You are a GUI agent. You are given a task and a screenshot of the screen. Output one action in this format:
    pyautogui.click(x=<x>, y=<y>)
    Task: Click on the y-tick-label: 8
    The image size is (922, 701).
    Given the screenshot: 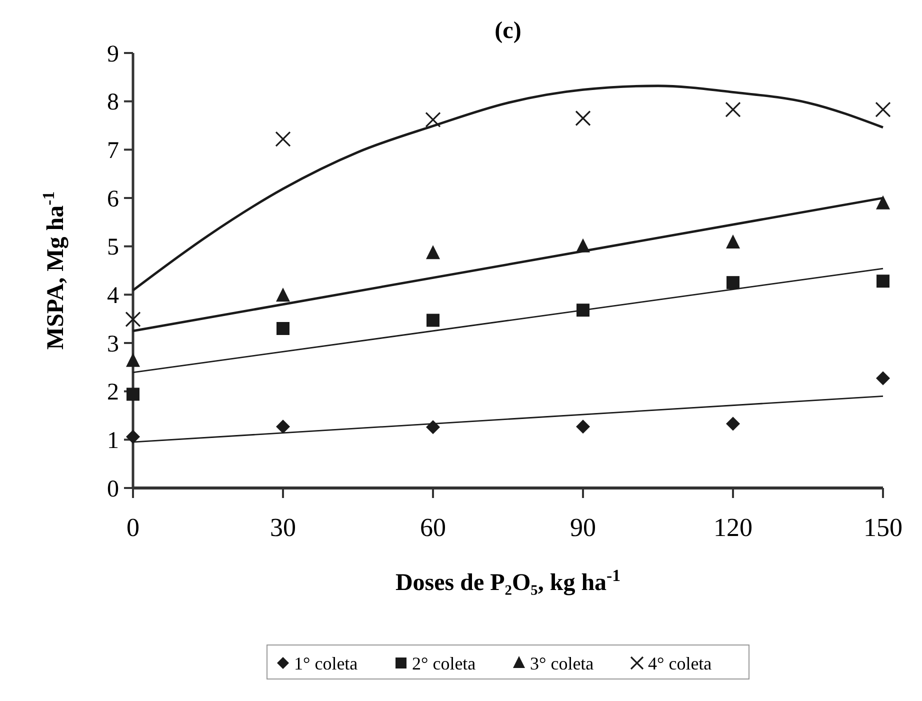 What is the action you would take?
    pyautogui.click(x=113, y=103)
    